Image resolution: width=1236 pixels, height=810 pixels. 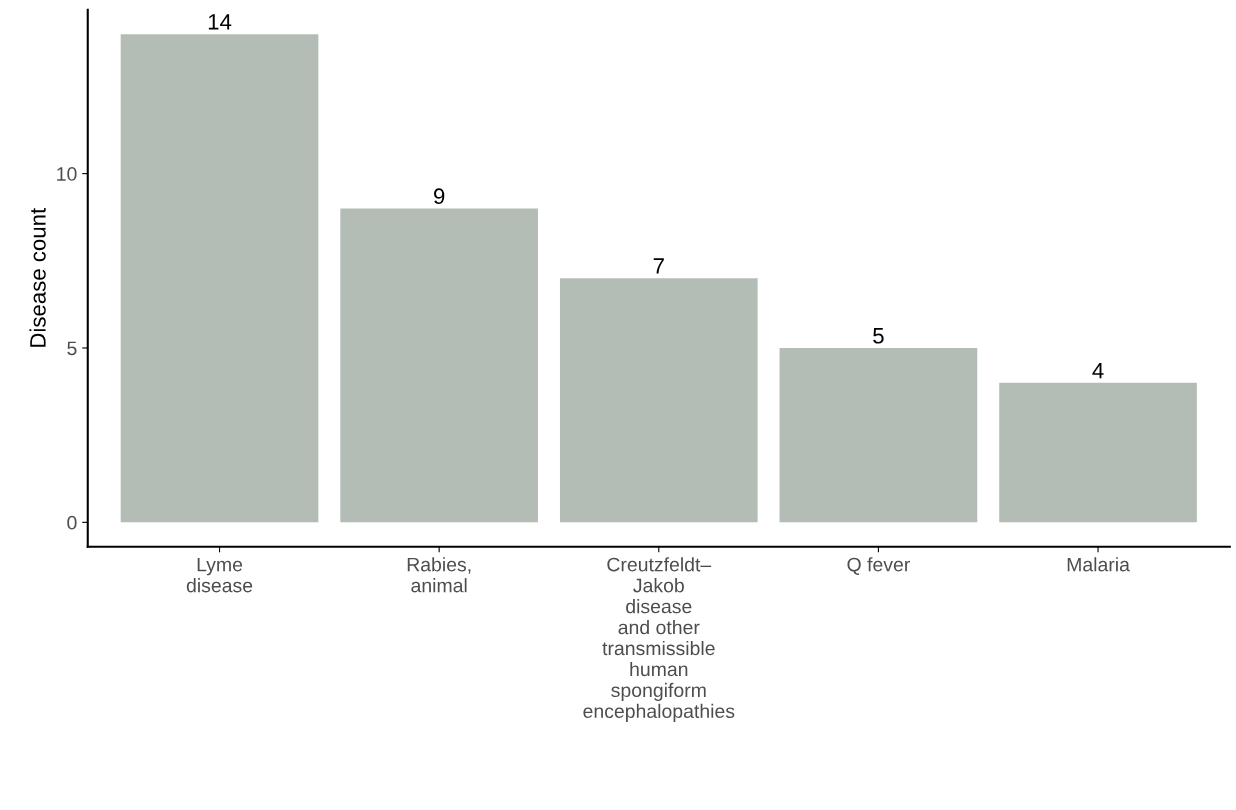 What do you see at coordinates (439, 575) in the screenshot?
I see `x-tick-label: Rabies, animal` at bounding box center [439, 575].